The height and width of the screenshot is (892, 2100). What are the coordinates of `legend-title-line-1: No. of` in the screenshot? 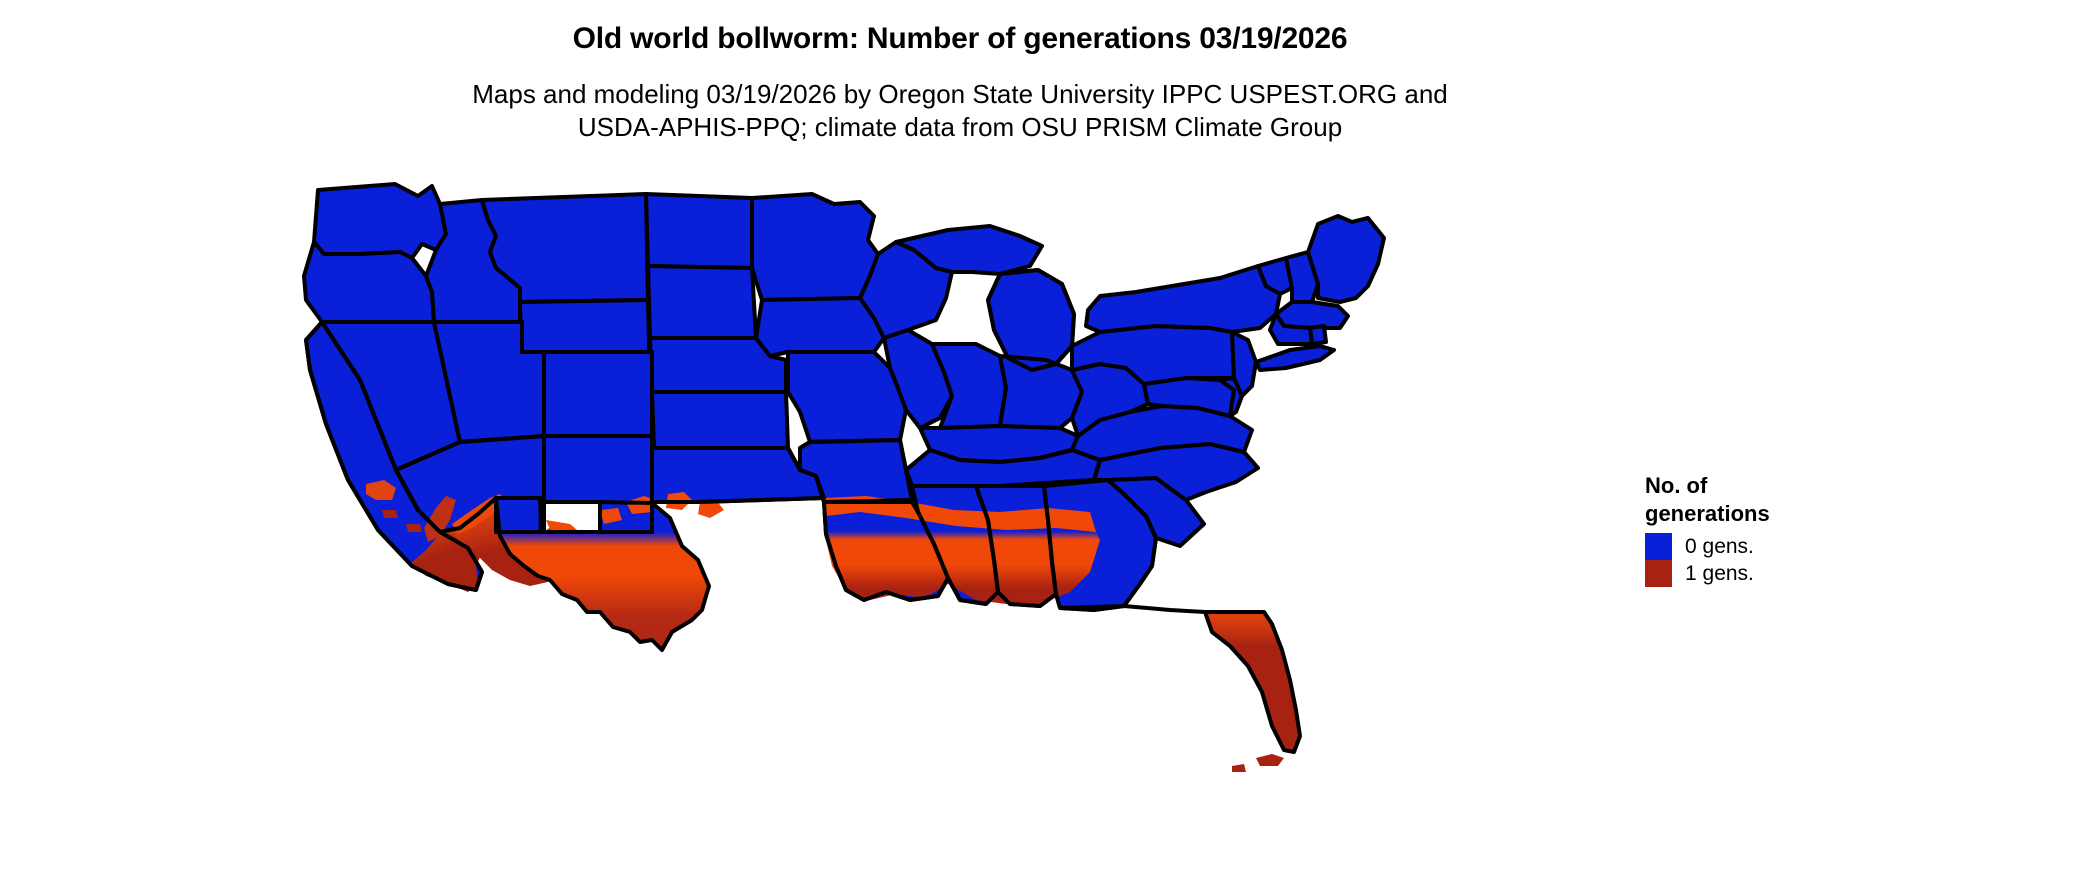 It's located at (1676, 485).